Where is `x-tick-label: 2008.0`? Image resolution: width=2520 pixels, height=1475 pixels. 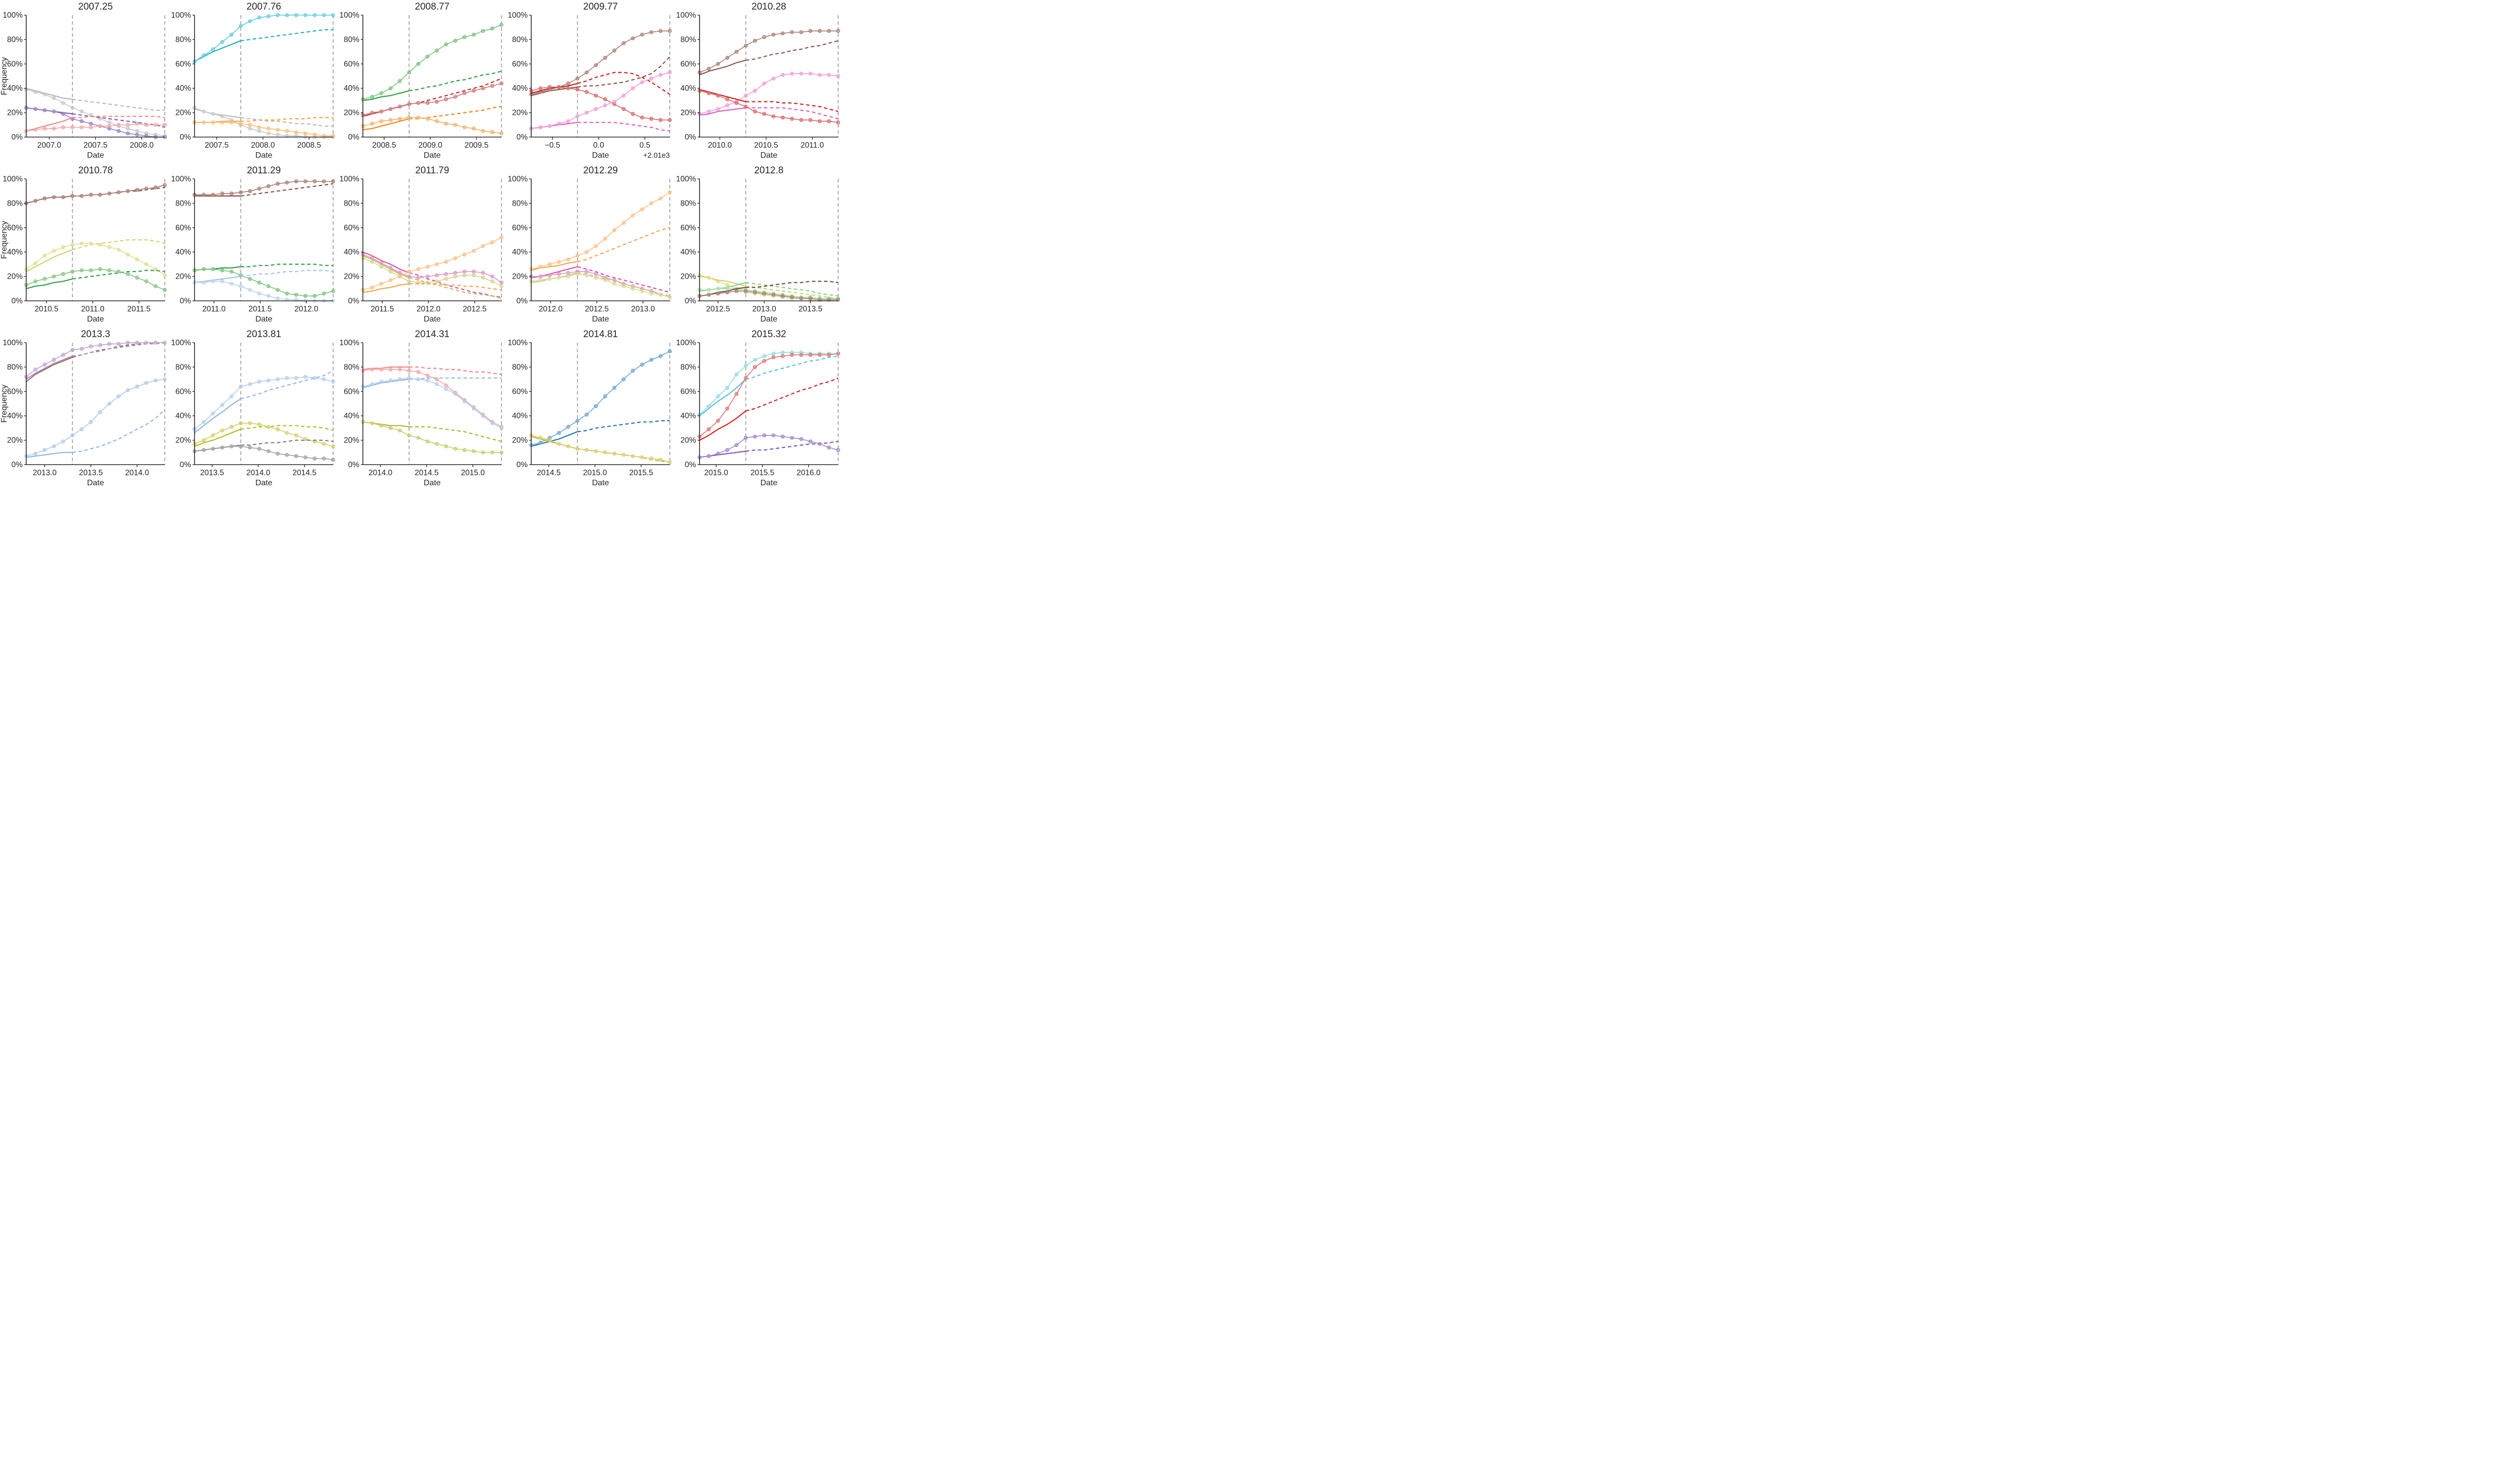
x-tick-label: 2008.0 is located at coordinates (263, 145).